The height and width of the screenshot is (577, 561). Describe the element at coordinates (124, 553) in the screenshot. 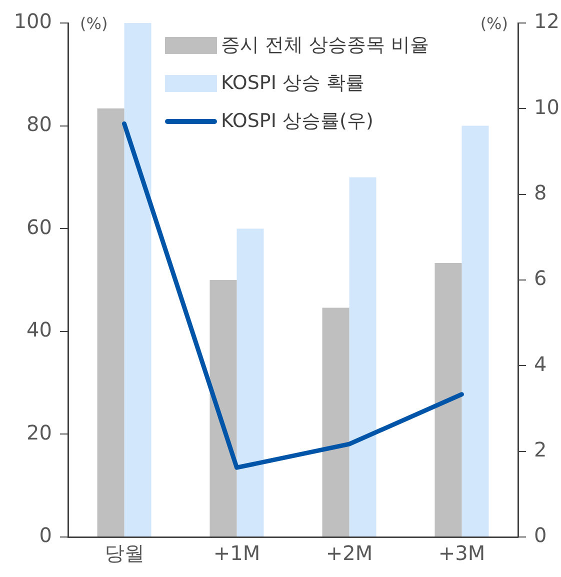

I see `x-tick-label: 당월` at that location.